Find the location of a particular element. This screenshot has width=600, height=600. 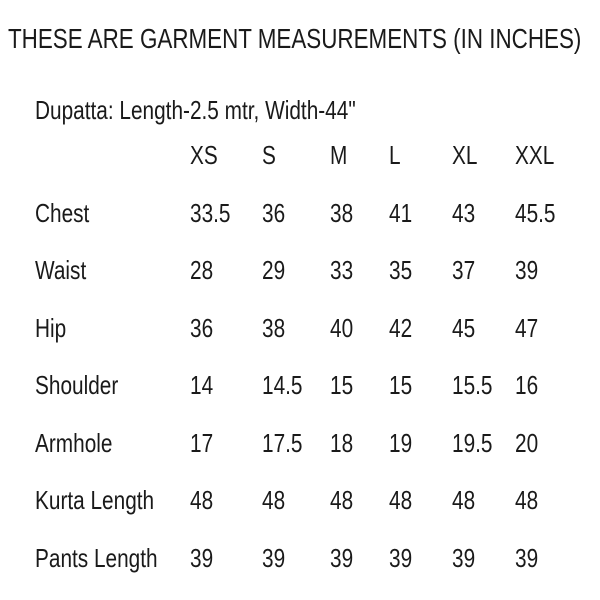

measurement-cell: 42 is located at coordinates (420, 342).